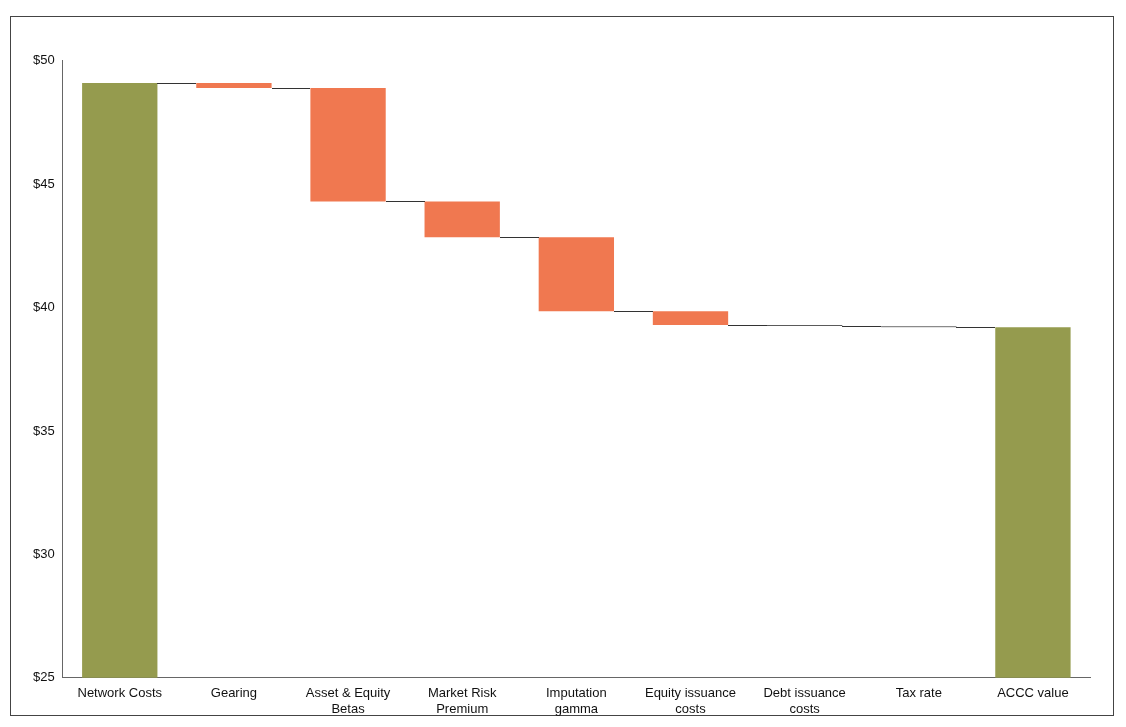 Image resolution: width=1126 pixels, height=727 pixels. What do you see at coordinates (234, 693) in the screenshot?
I see `x-tick-label: Gearing` at bounding box center [234, 693].